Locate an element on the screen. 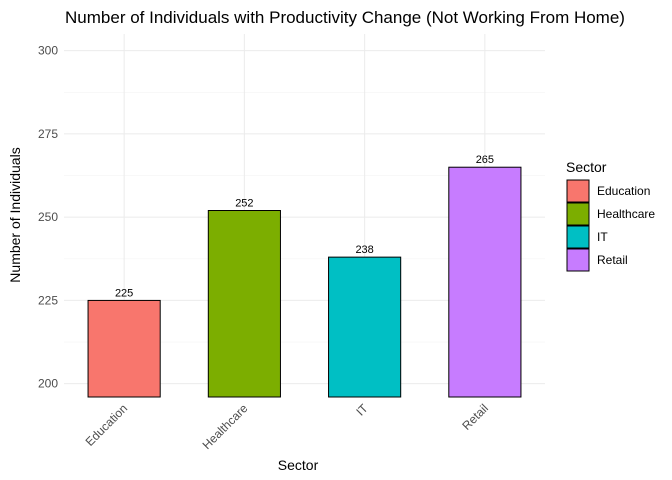  legend-label-it: IT is located at coordinates (602, 237).